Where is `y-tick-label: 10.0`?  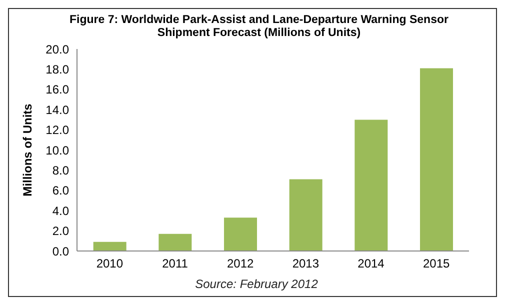 y-tick-label: 10.0 is located at coordinates (58, 150).